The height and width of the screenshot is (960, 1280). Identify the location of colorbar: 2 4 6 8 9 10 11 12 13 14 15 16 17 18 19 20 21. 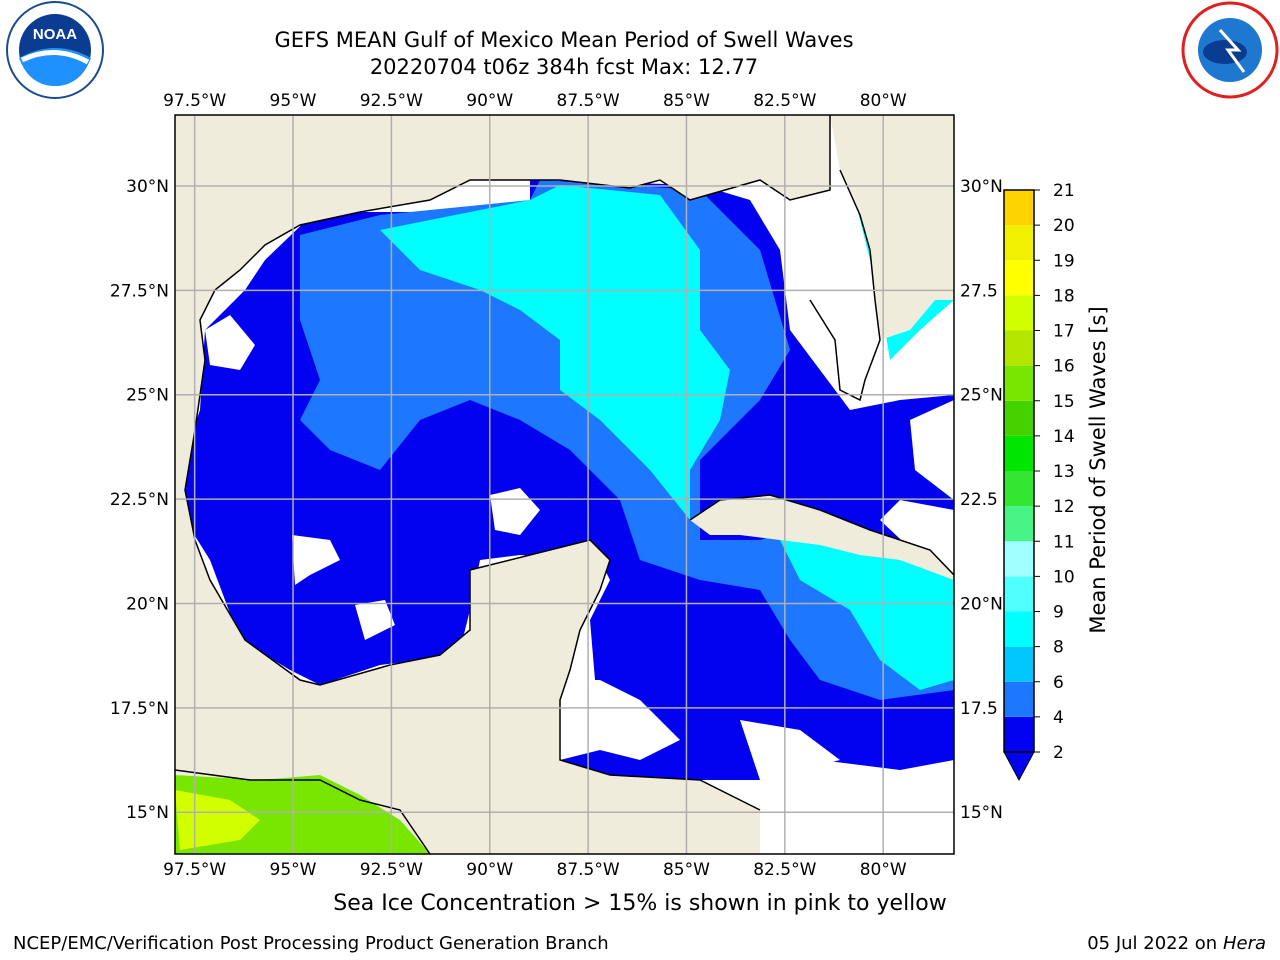
(1039, 481).